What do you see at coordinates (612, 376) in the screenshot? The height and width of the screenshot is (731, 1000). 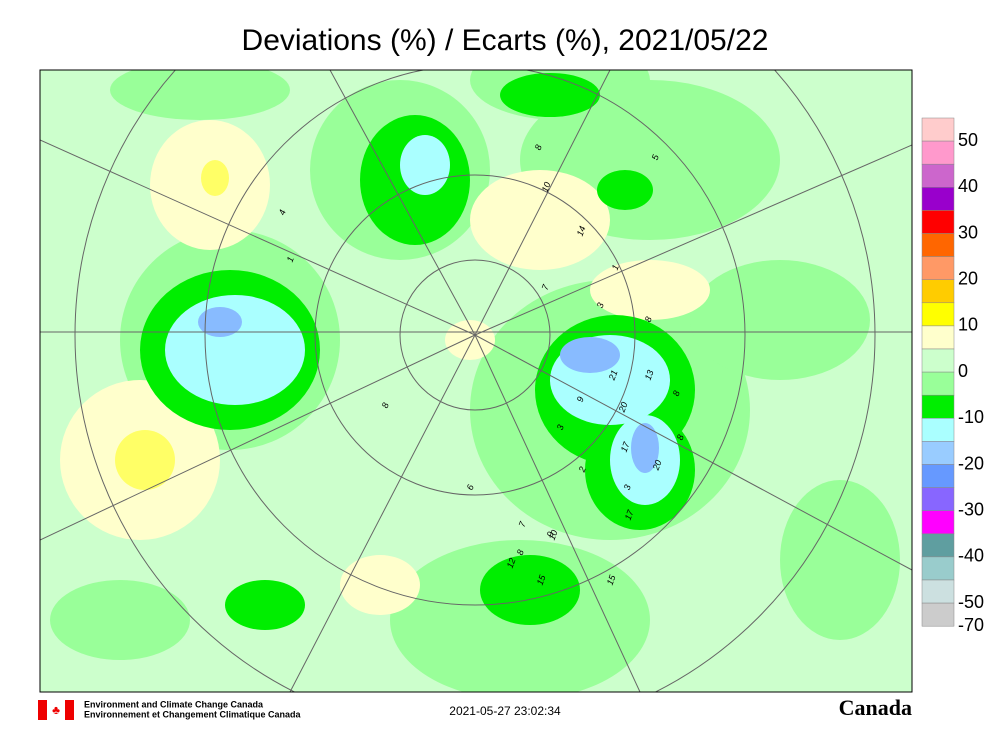 I see `station-label: 21` at bounding box center [612, 376].